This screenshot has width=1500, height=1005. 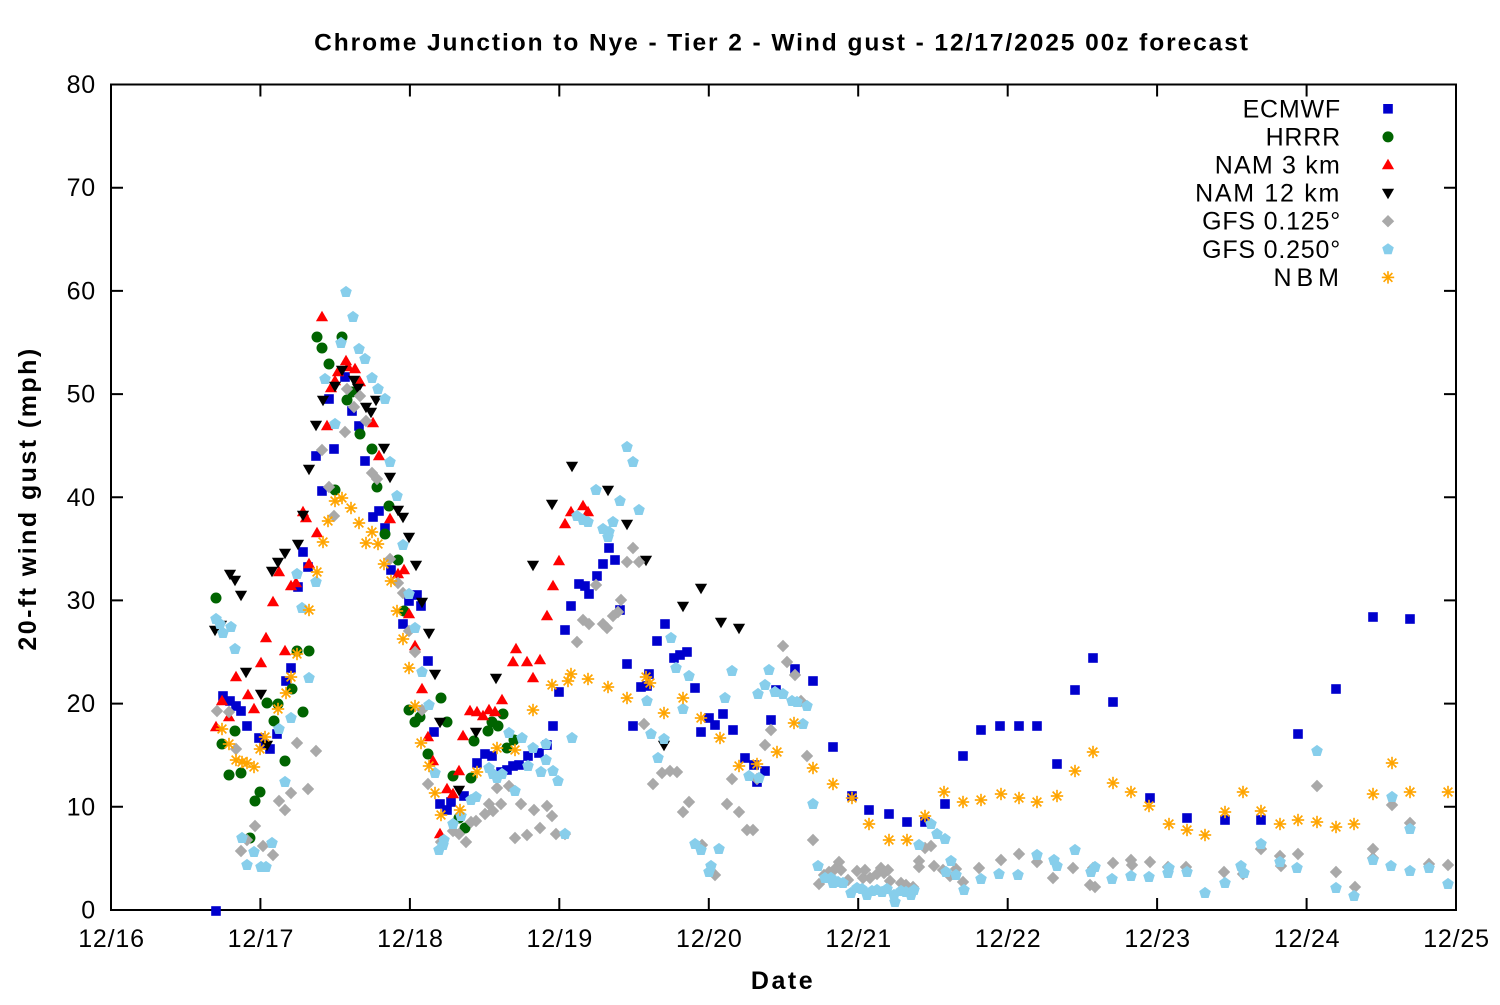 I want to click on svg-text: 12/20, so click(x=709, y=939).